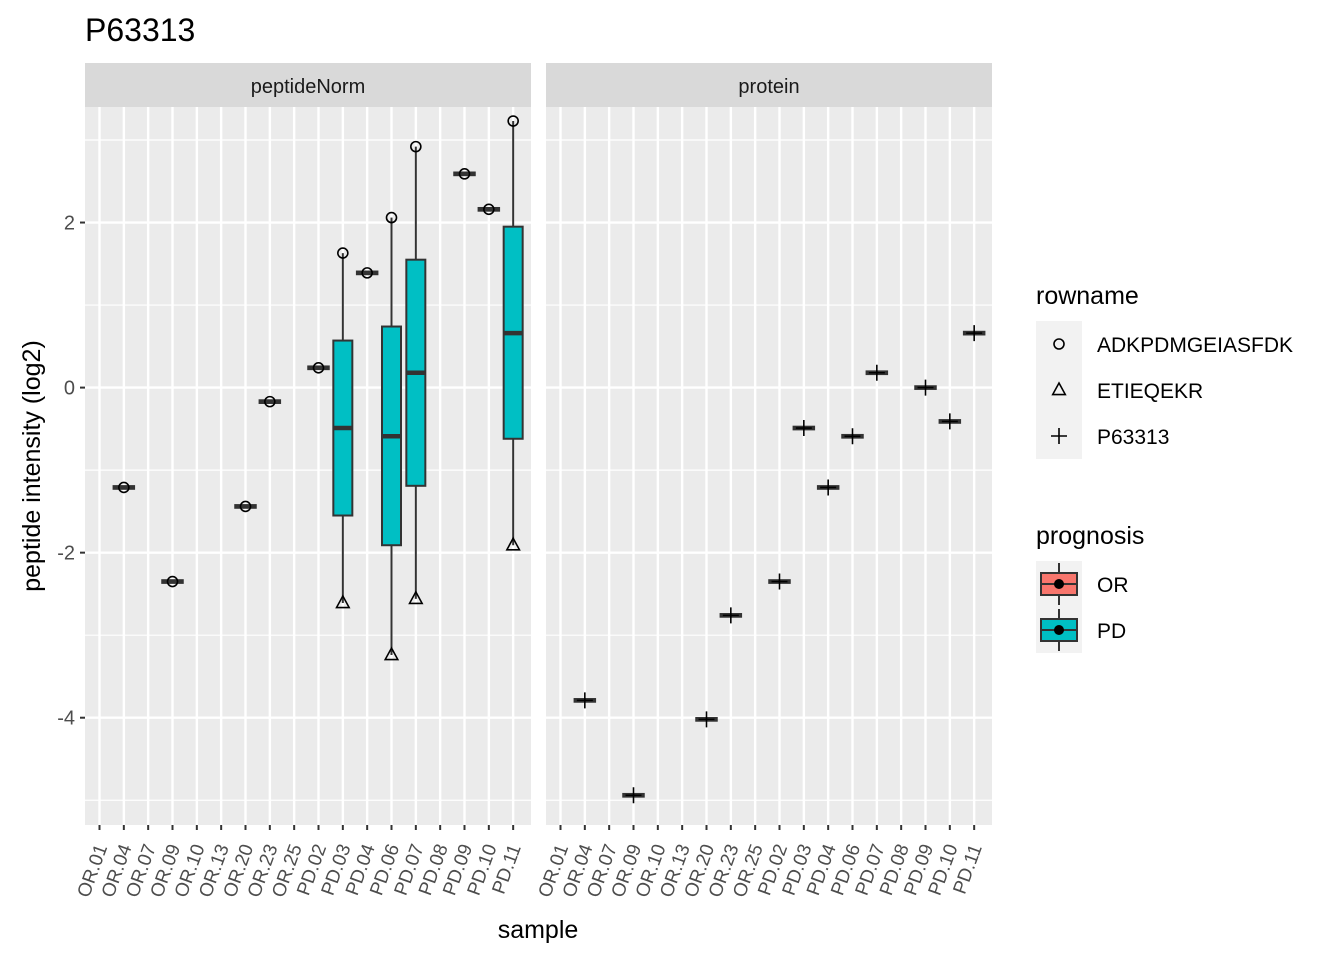  What do you see at coordinates (66, 719) in the screenshot?
I see `y-tick-label: -4` at bounding box center [66, 719].